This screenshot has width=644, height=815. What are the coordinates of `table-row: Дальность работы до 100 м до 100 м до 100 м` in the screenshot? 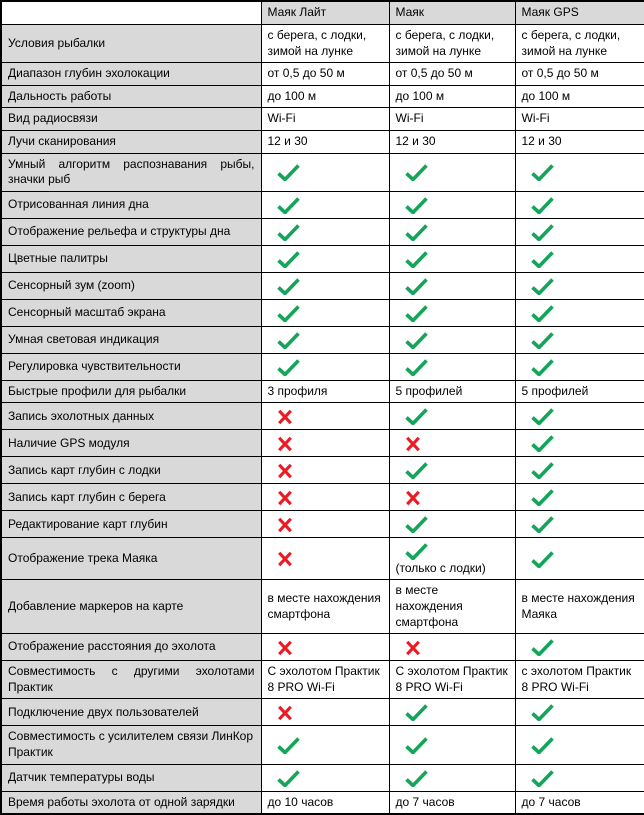 It's located at (322, 96).